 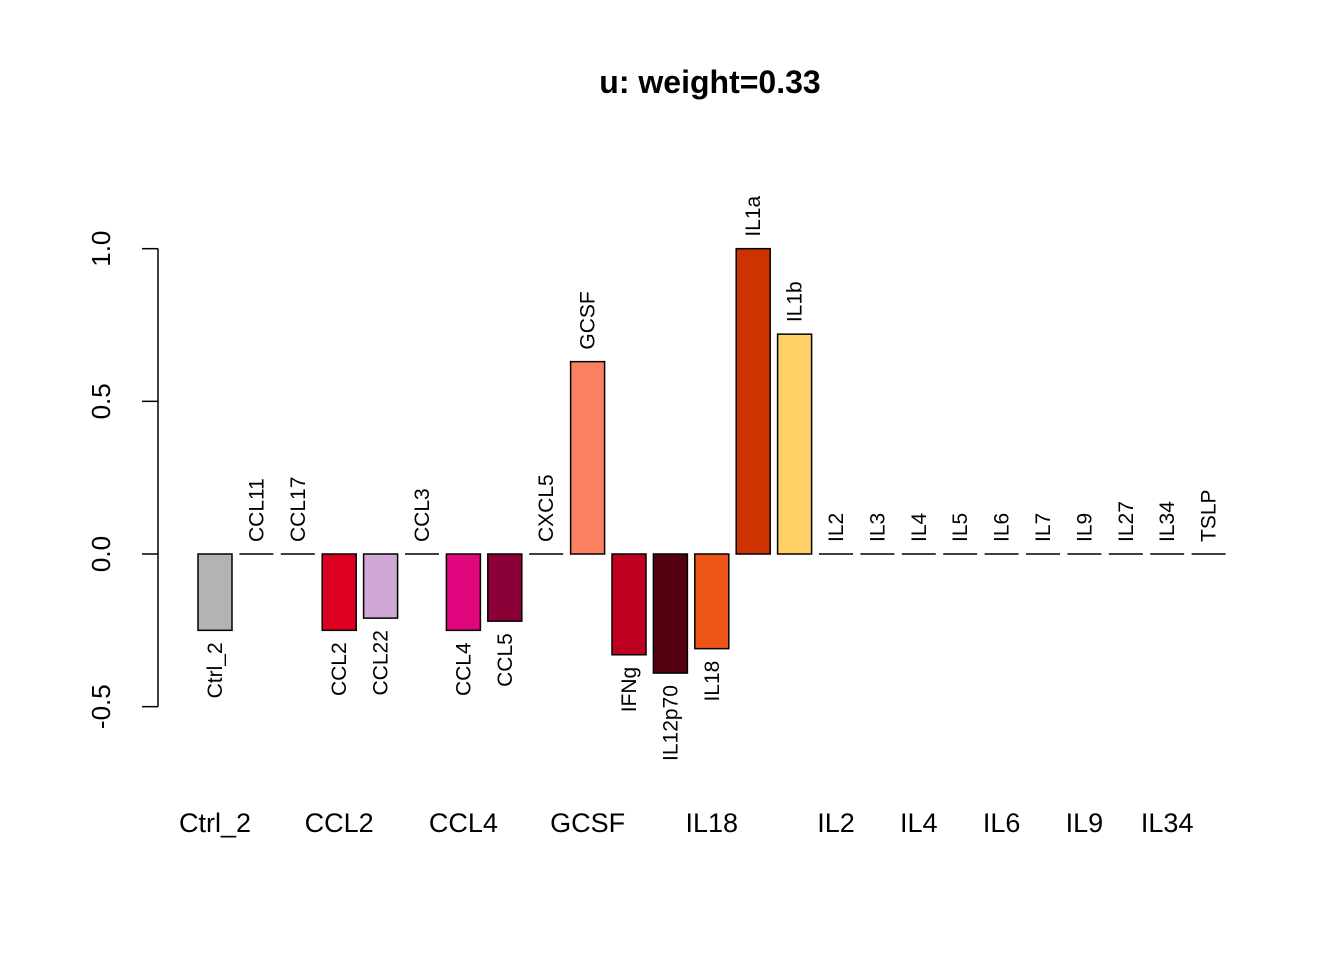 What do you see at coordinates (298, 509) in the screenshot?
I see `bar-label-CCL17: CCL17` at bounding box center [298, 509].